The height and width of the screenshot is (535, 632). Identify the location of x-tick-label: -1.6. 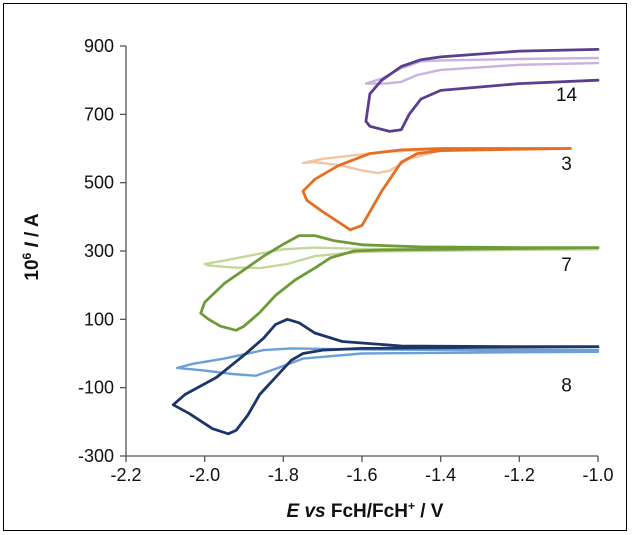
(361, 475).